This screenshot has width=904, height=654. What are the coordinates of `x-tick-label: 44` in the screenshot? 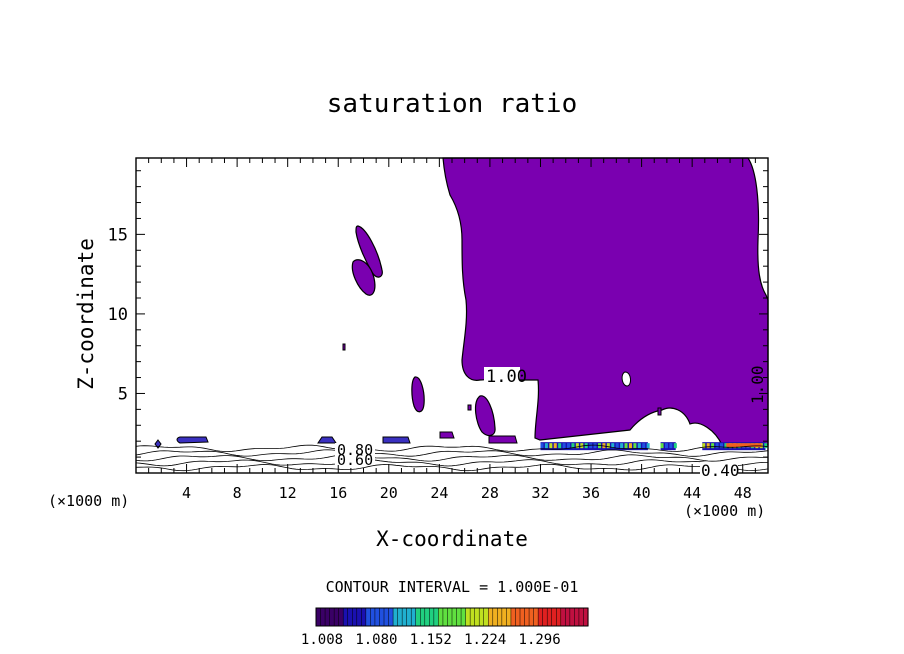 It's located at (692, 493).